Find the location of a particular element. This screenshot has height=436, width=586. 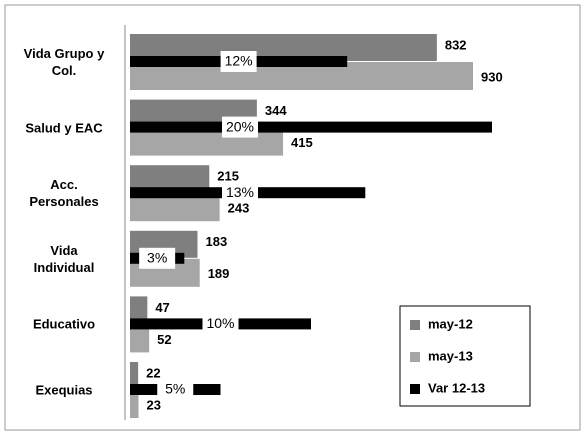

category-label: Salud y EAC is located at coordinates (64, 128).